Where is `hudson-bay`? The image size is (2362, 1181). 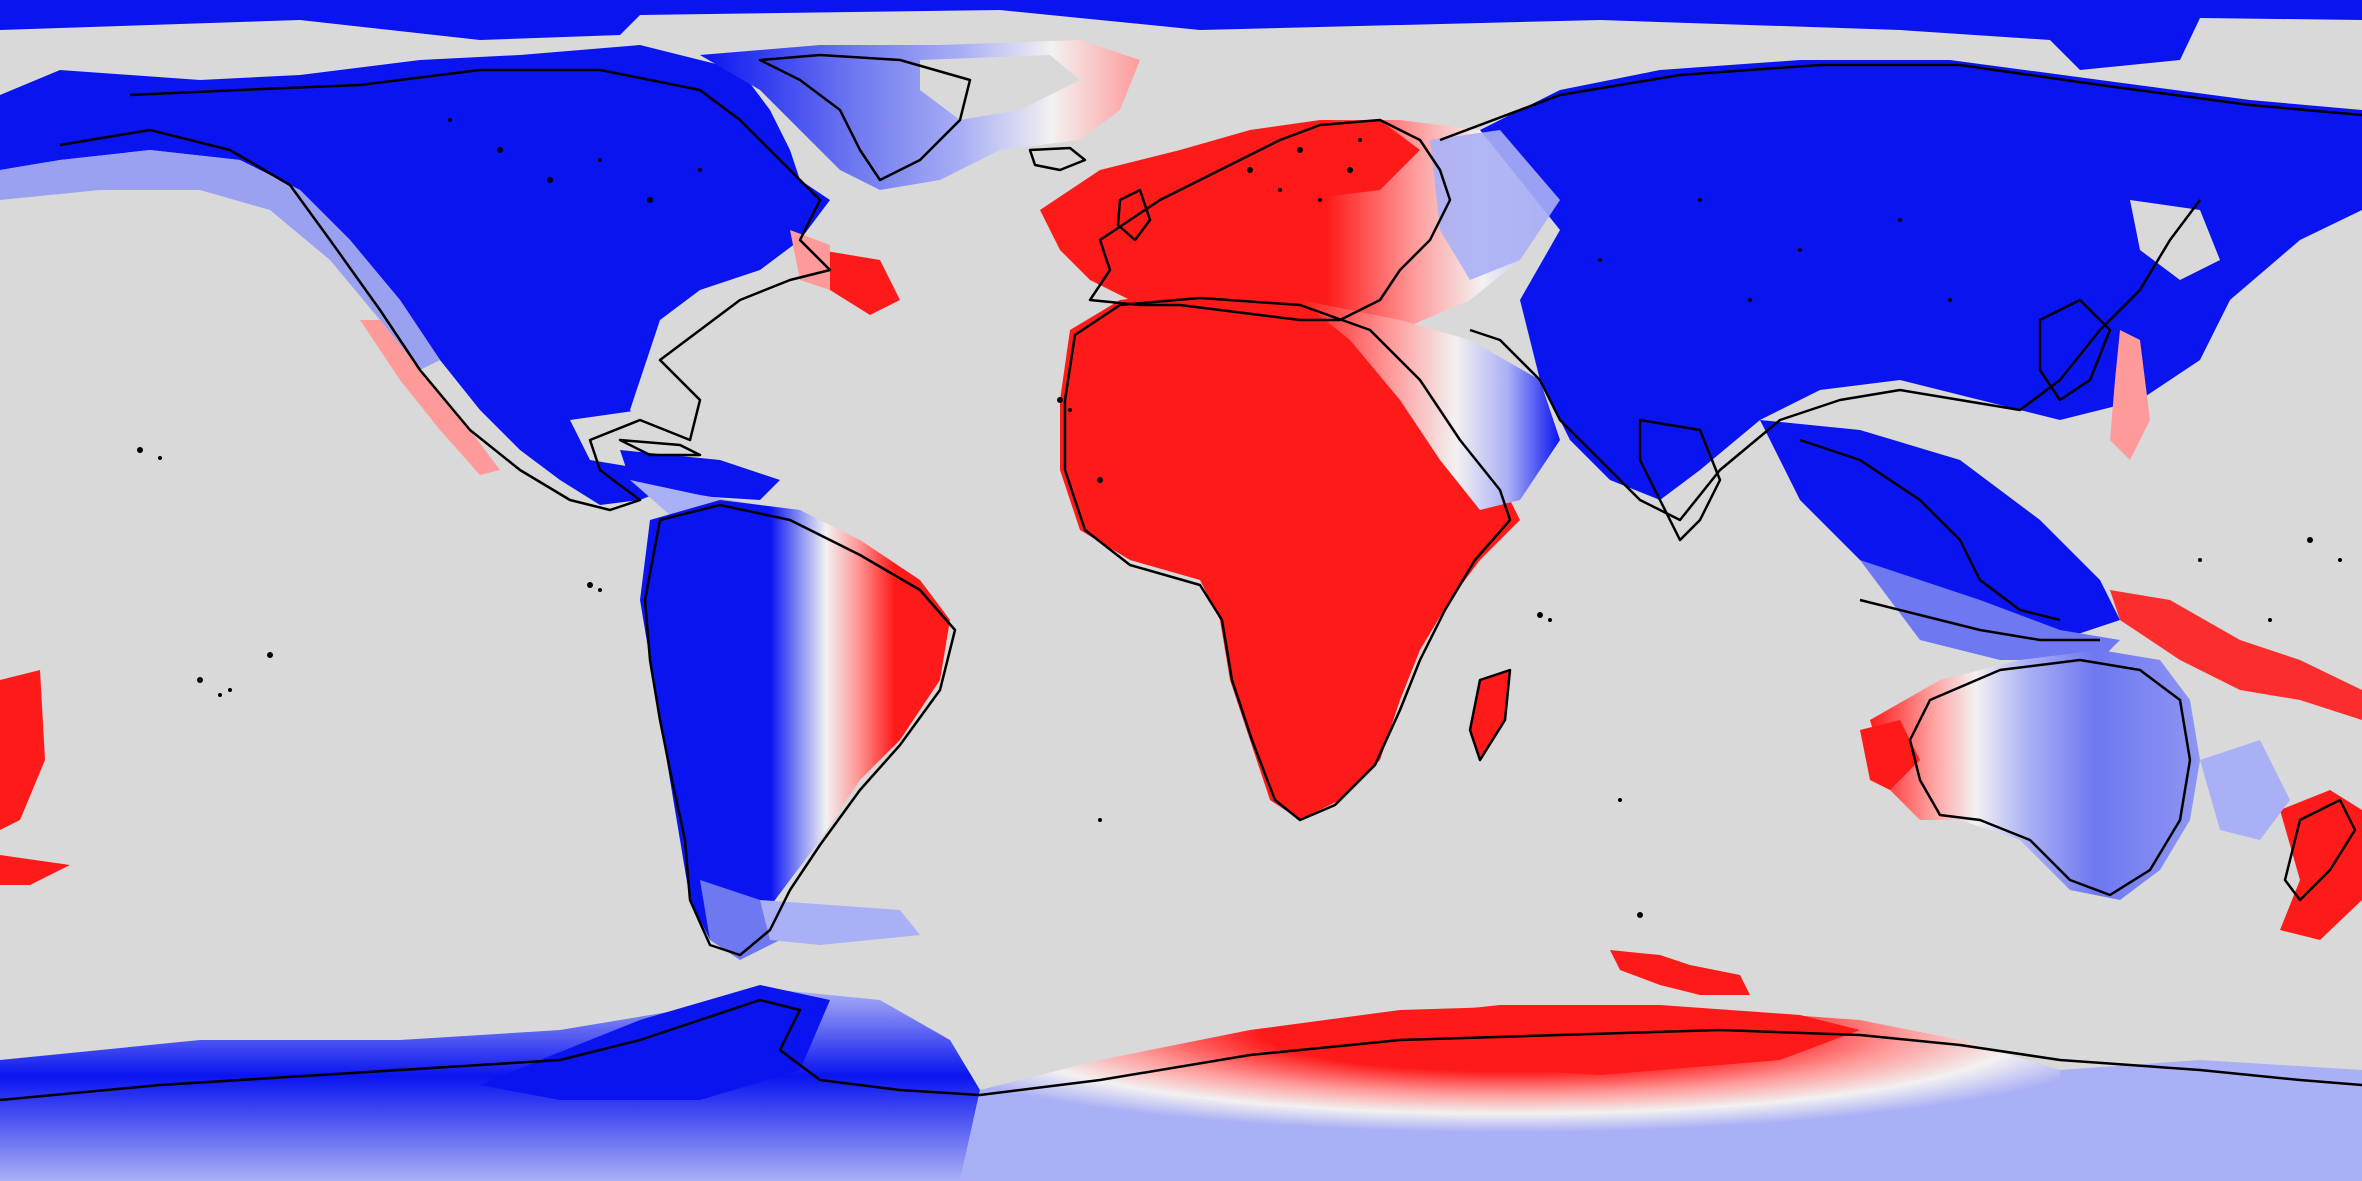
hudson-bay is located at coordinates (610, 230).